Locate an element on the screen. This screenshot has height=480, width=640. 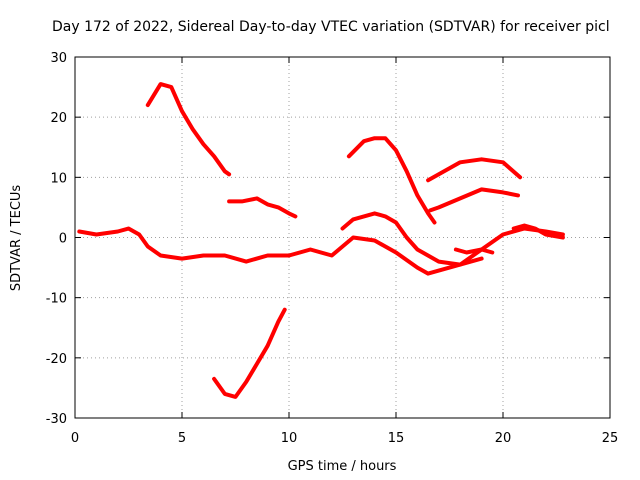
x-tick-label: 5 is located at coordinates (182, 438).